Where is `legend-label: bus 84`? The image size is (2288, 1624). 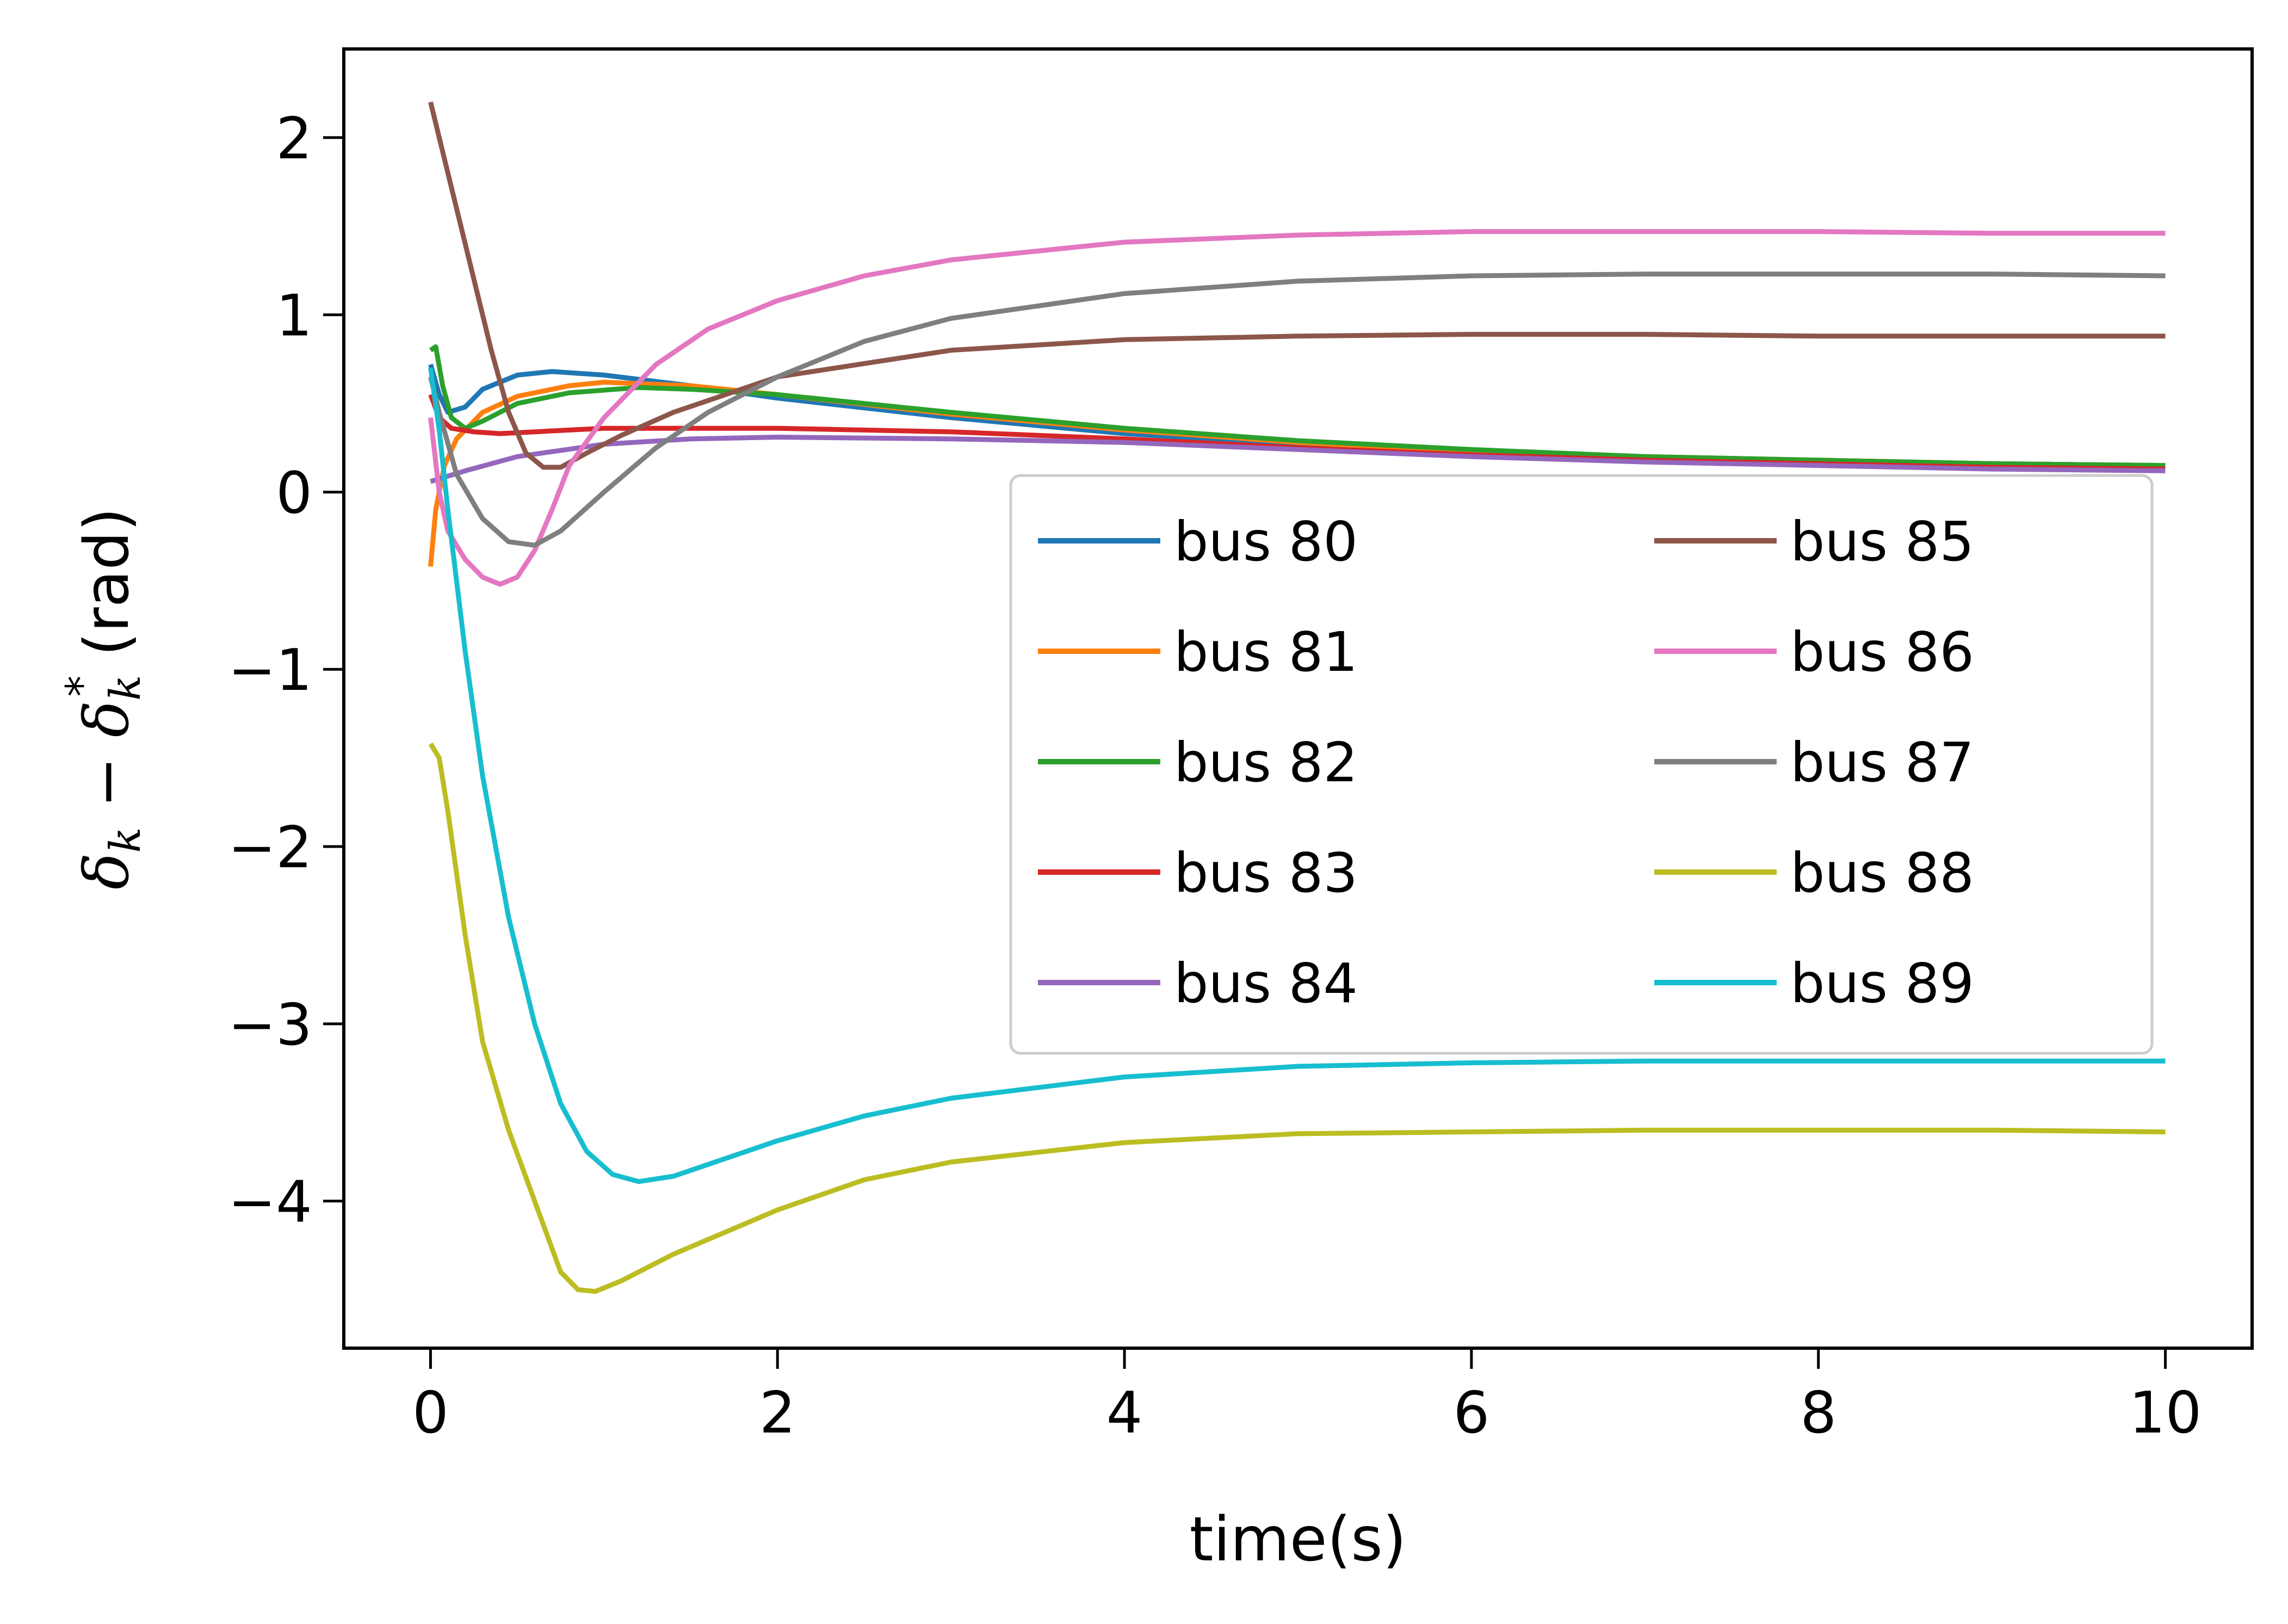
legend-label: bus 84 is located at coordinates (1266, 984).